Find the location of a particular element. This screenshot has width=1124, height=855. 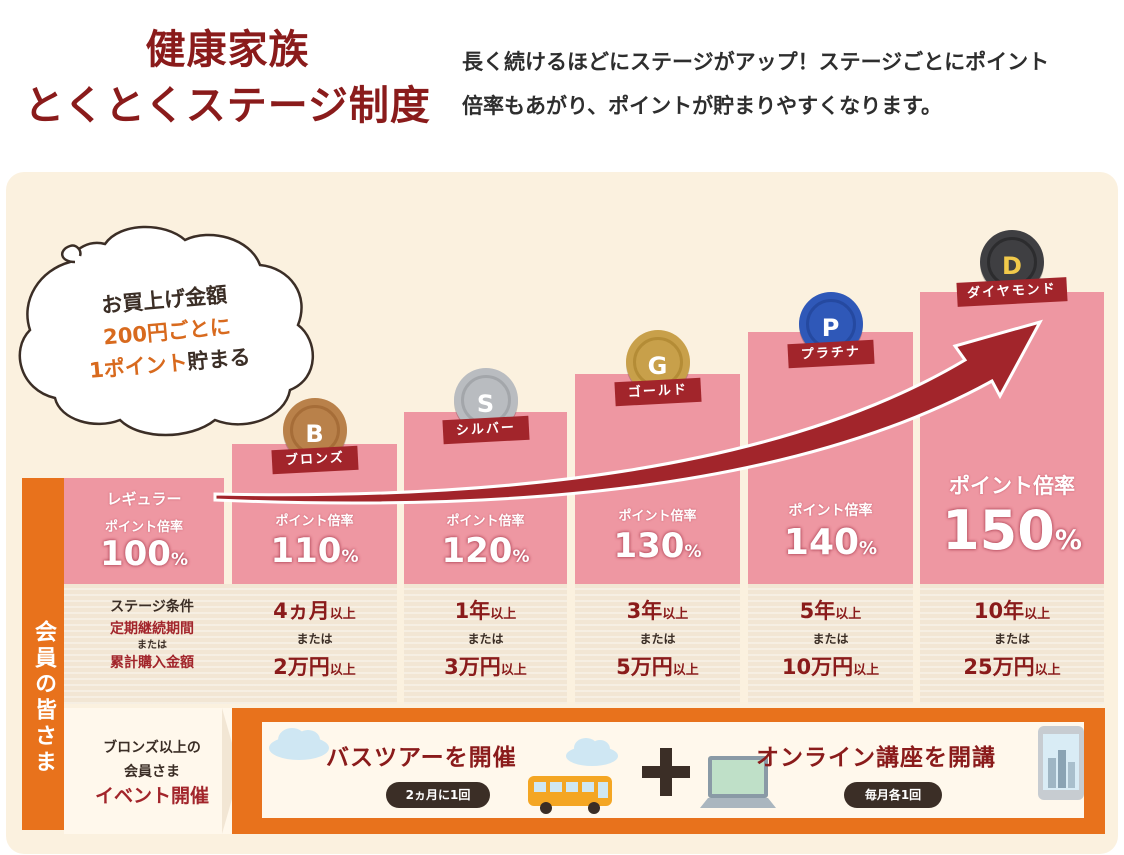

stage-condition: 5年以上 または 10万円以上 is located at coordinates (830, 639).